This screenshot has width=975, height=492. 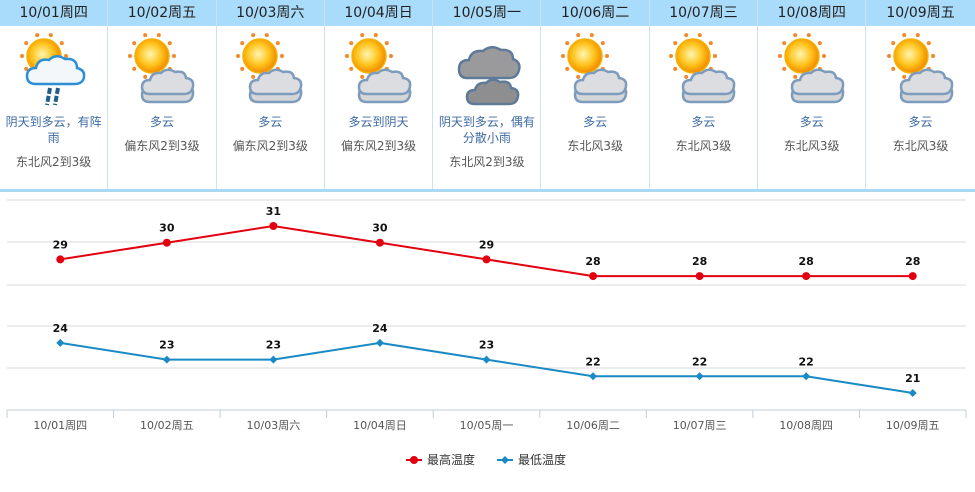 What do you see at coordinates (806, 425) in the screenshot?
I see `x-tick-label: 10/08周四` at bounding box center [806, 425].